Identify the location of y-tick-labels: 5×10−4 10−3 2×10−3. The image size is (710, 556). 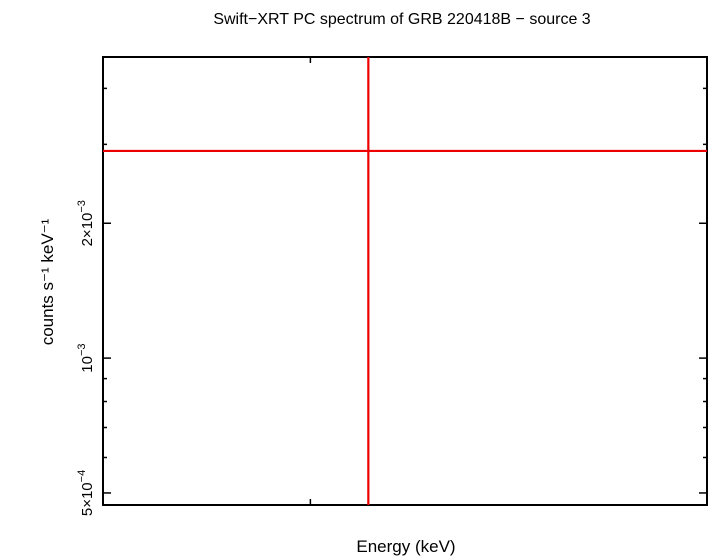
(86, 358).